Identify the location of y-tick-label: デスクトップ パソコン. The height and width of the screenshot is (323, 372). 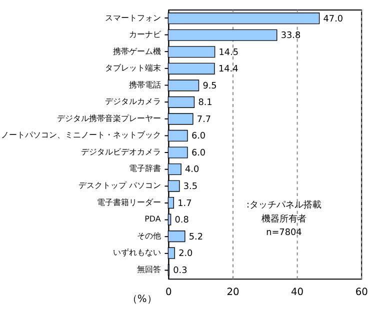
(119, 185).